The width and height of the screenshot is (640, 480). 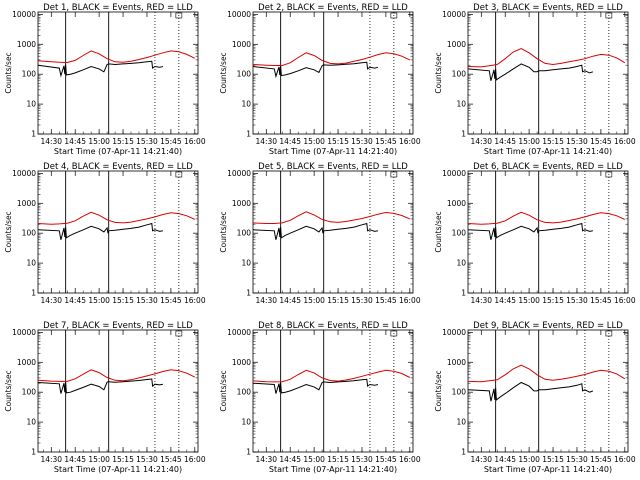 I want to click on panel-title: Det 2, BLACK = Events, RED = LLD, so click(x=333, y=8).